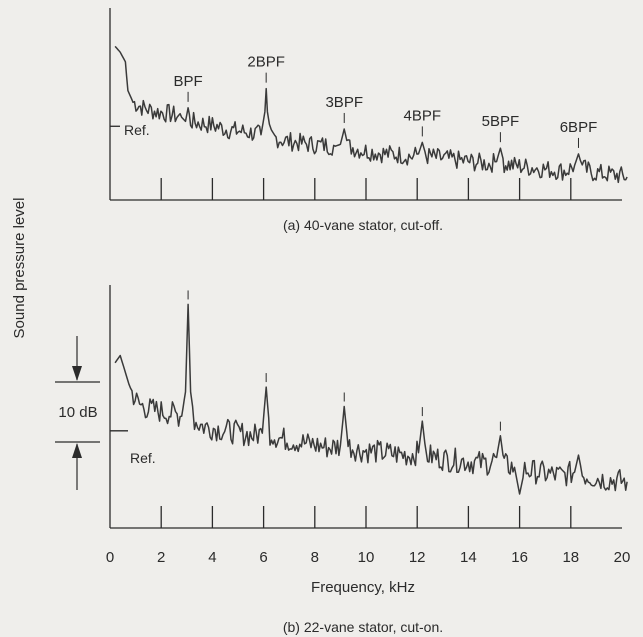 Image resolution: width=643 pixels, height=637 pixels. I want to click on x-tick-label: 16, so click(519, 557).